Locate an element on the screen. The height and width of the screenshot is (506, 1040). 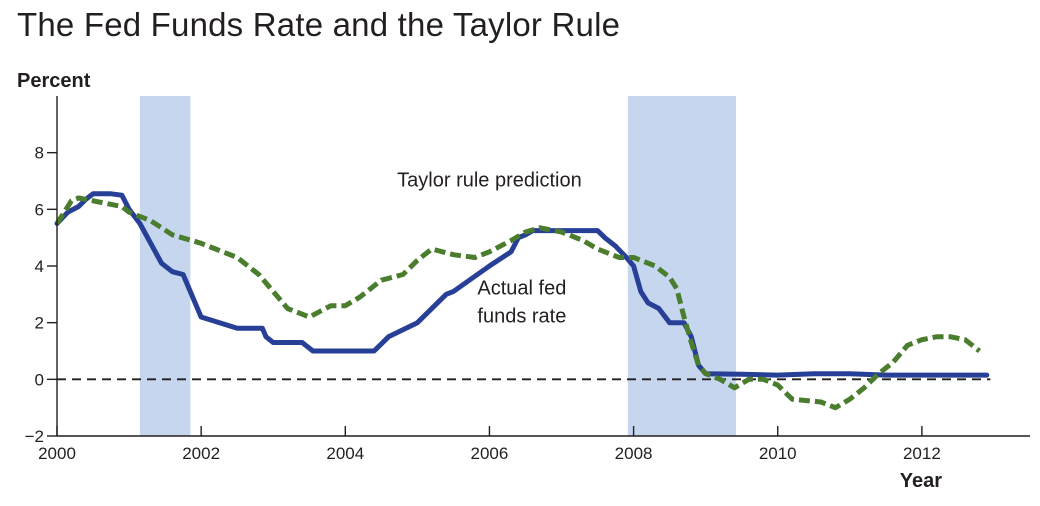
annotation-2: Actual fed is located at coordinates (521, 288).